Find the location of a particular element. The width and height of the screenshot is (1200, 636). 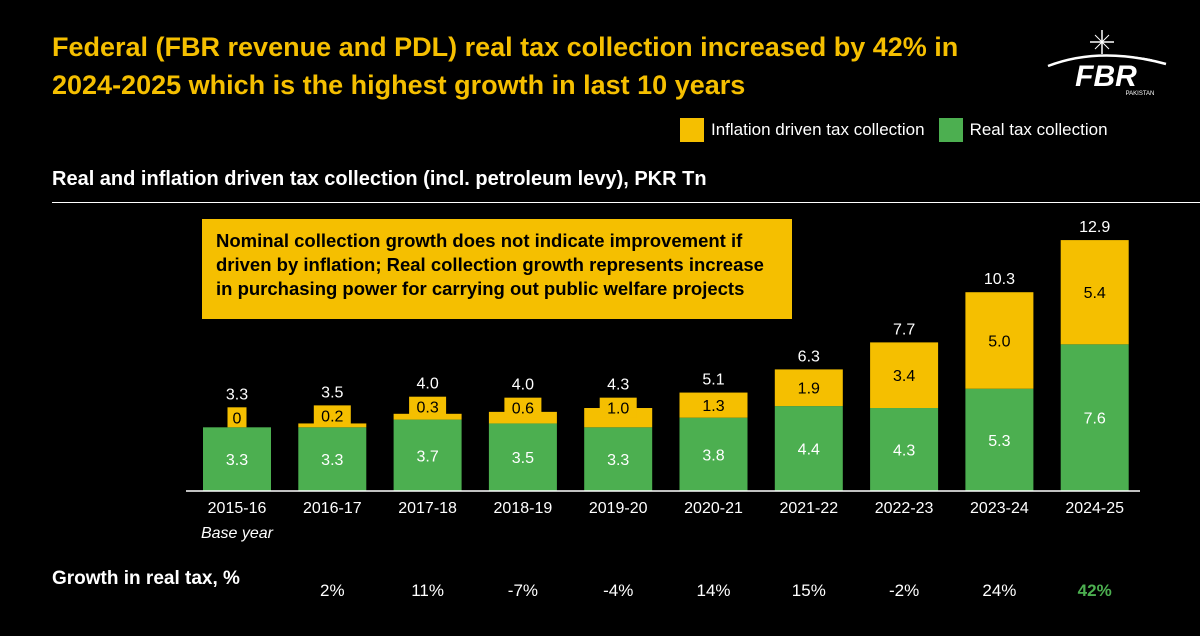

legend-label-real: Real tax collection is located at coordinates (1038, 129).